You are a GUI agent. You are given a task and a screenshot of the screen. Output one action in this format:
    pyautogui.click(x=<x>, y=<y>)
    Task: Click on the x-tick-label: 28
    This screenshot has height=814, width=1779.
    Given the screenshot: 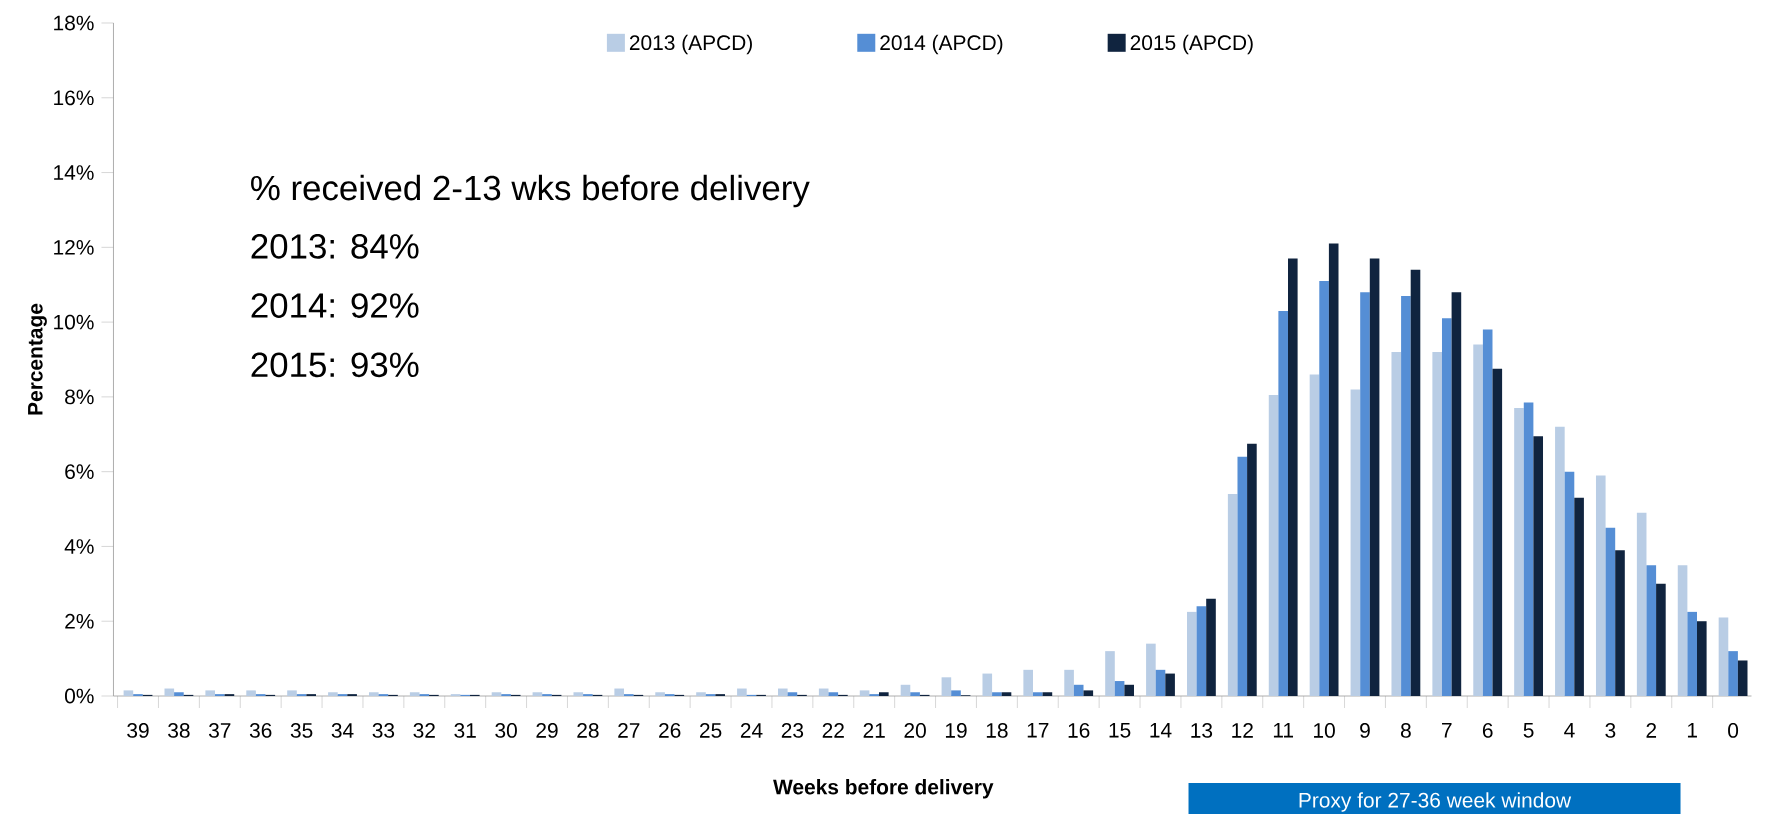 What is the action you would take?
    pyautogui.click(x=588, y=730)
    